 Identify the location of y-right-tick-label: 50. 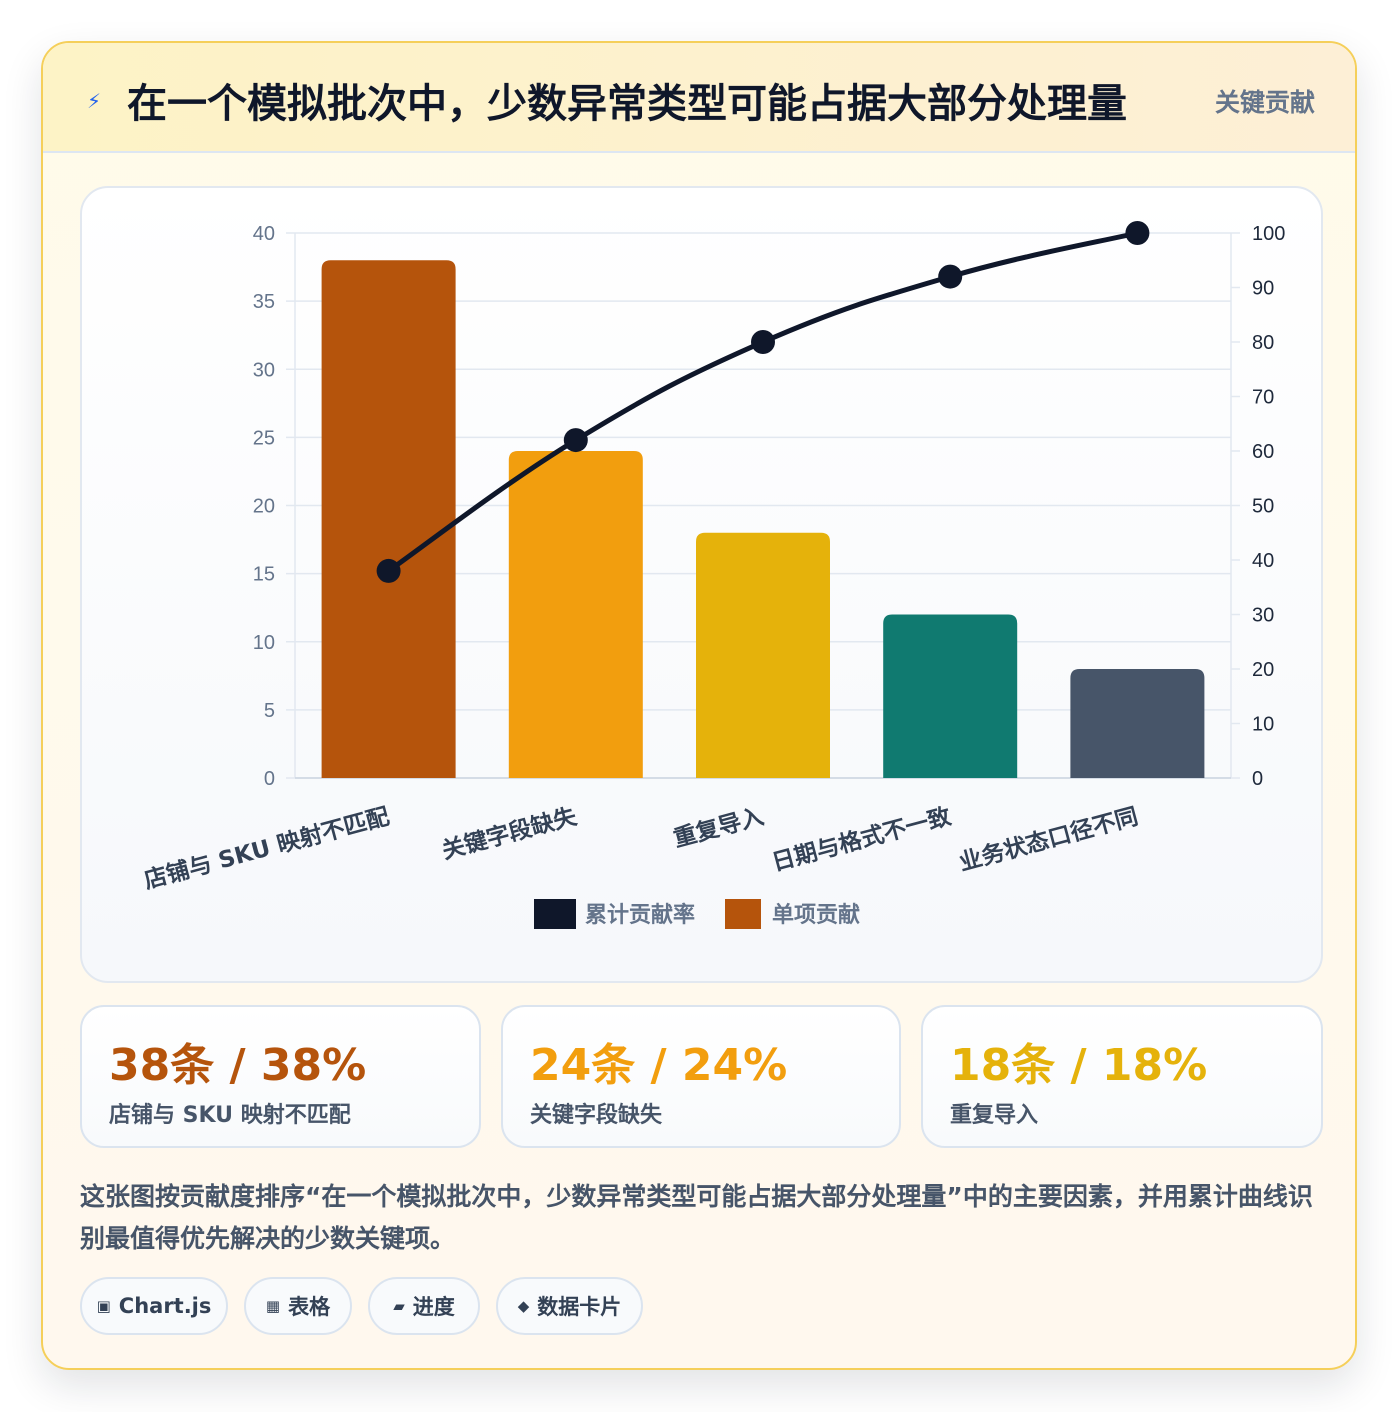
(1263, 507).